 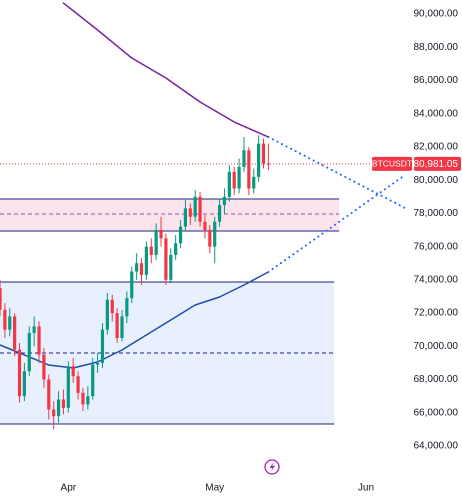 What do you see at coordinates (436, 213) in the screenshot?
I see `y-tick-label: 78,000.00` at bounding box center [436, 213].